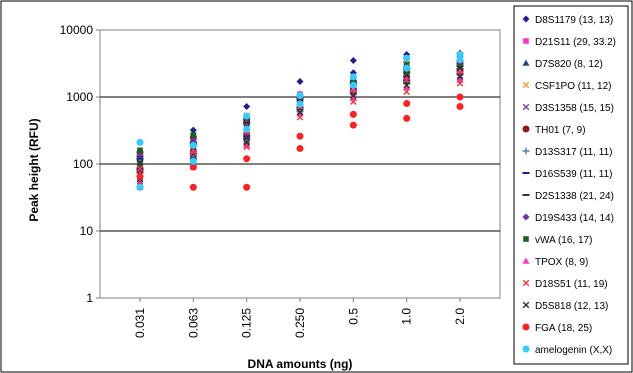 Image resolution: width=633 pixels, height=373 pixels. I want to click on x-tick-label: 0.5, so click(353, 316).